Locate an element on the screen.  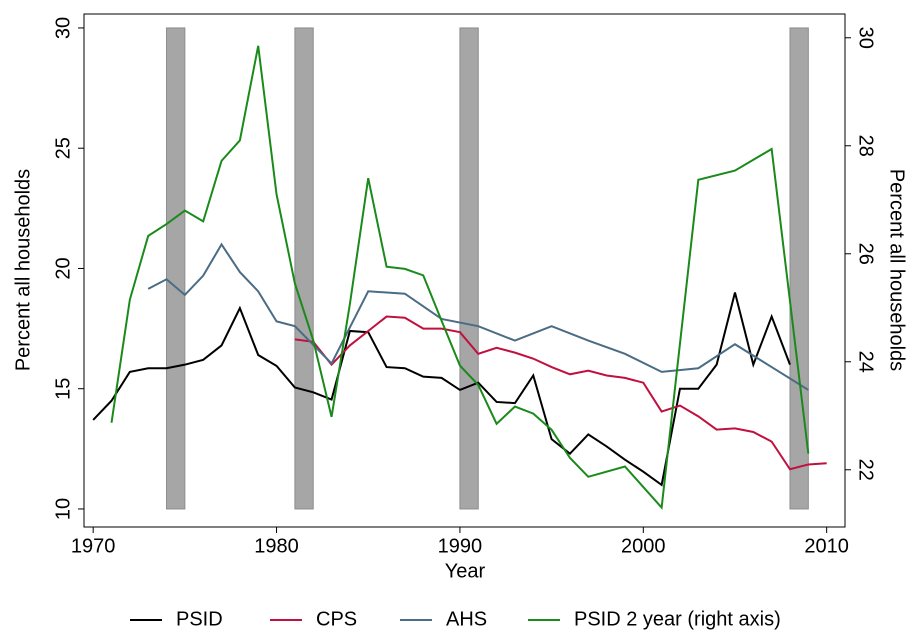
y-tick-label: 10 is located at coordinates (63, 509).